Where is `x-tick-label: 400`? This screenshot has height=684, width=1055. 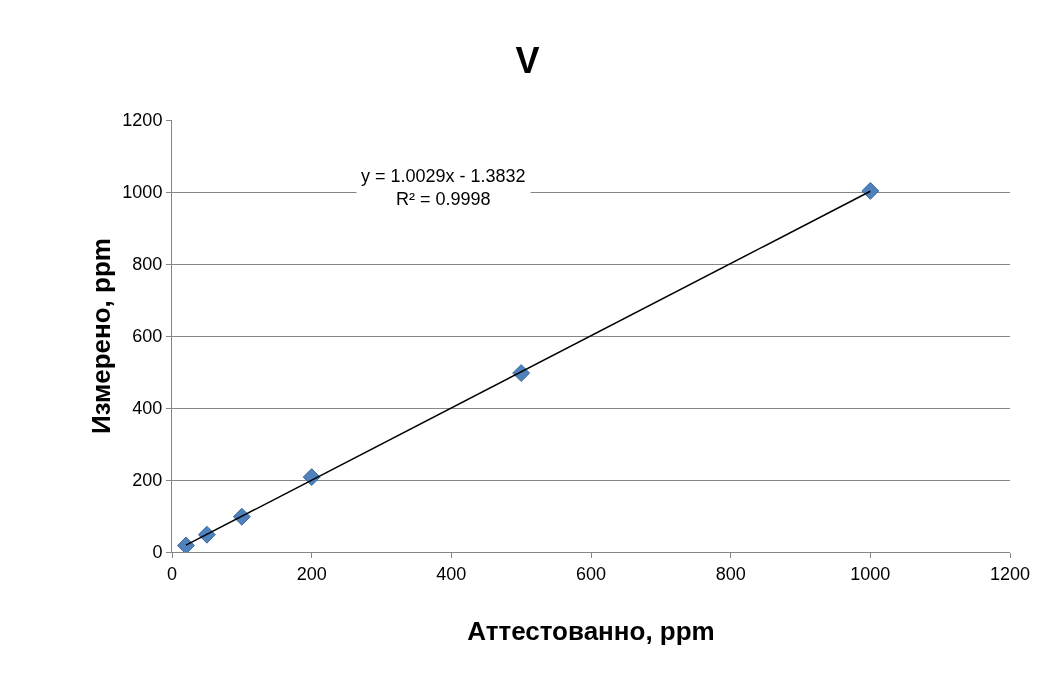 x-tick-label: 400 is located at coordinates (451, 573).